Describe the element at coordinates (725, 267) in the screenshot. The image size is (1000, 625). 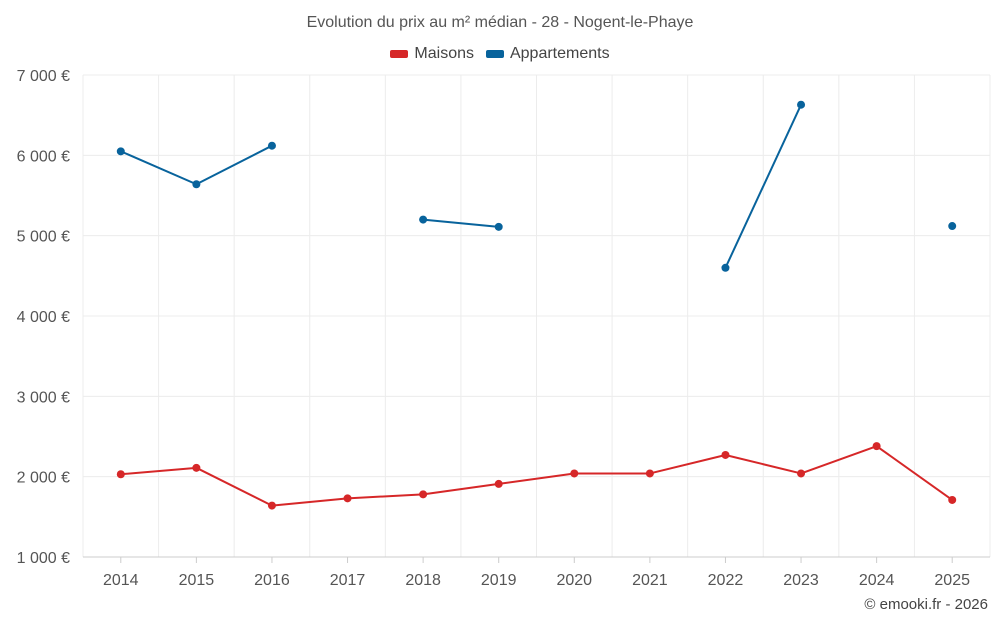
I see `data-point-appartements-2022` at that location.